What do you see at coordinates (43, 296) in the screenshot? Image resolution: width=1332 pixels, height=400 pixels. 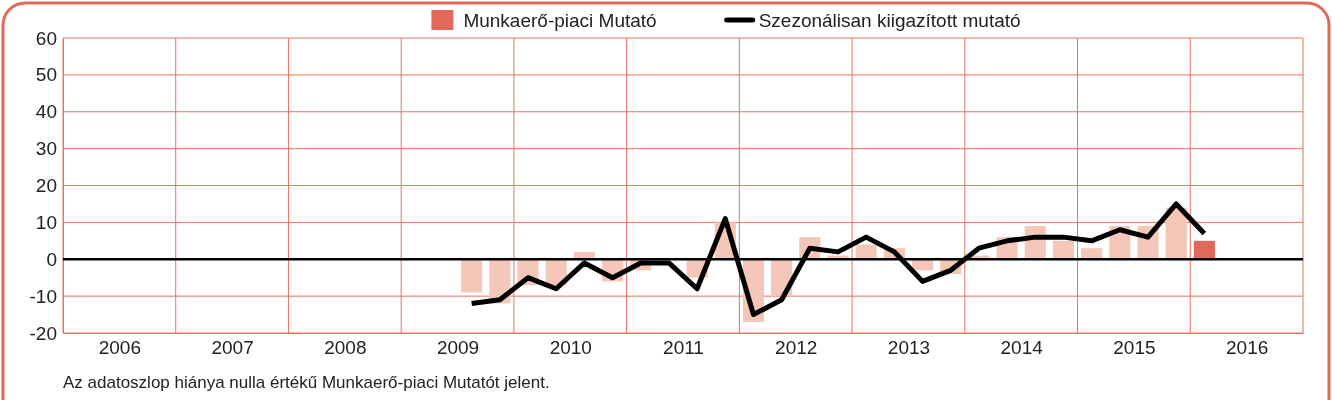 I see `y-tick-label: -10` at bounding box center [43, 296].